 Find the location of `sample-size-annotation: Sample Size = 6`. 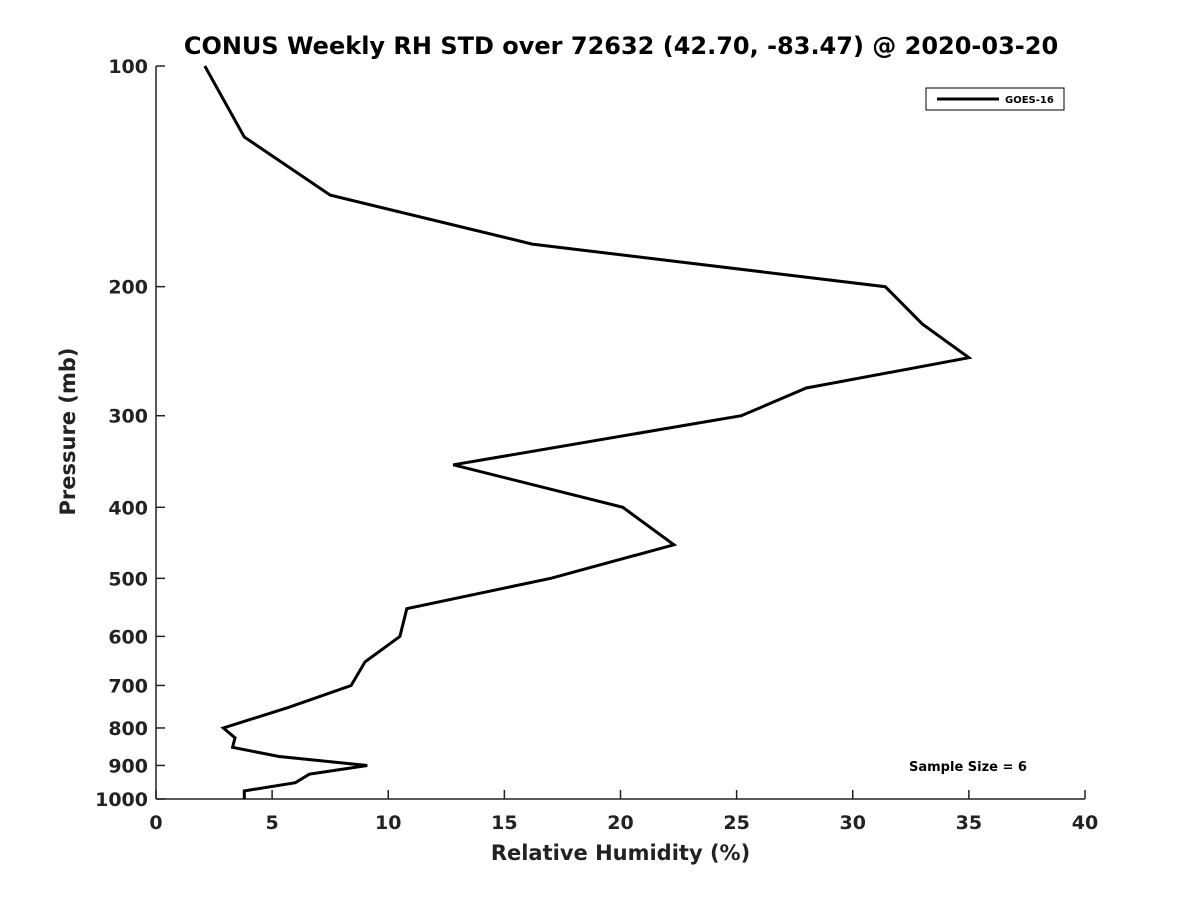

sample-size-annotation: Sample Size = 6 is located at coordinates (968, 767).